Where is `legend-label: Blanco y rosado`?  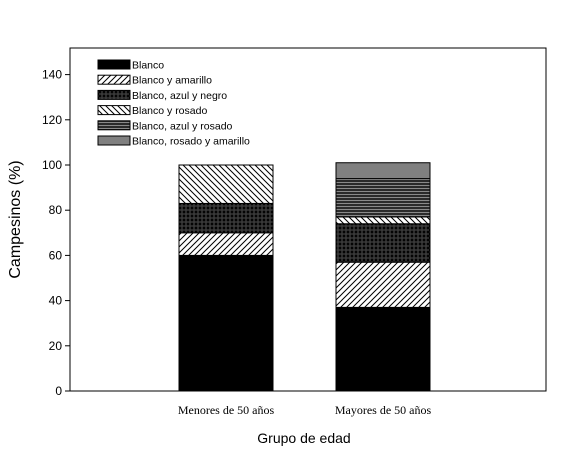
legend-label: Blanco y rosado is located at coordinates (169, 111).